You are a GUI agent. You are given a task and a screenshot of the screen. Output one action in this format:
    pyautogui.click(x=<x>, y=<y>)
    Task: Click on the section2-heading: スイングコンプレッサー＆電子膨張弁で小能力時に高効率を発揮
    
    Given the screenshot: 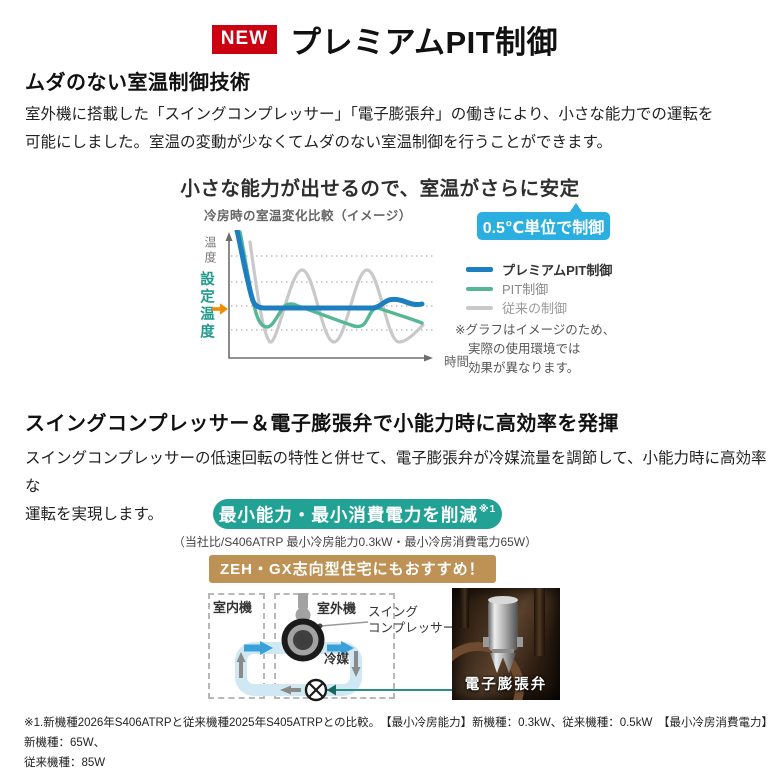 What is the action you would take?
    pyautogui.click(x=322, y=424)
    